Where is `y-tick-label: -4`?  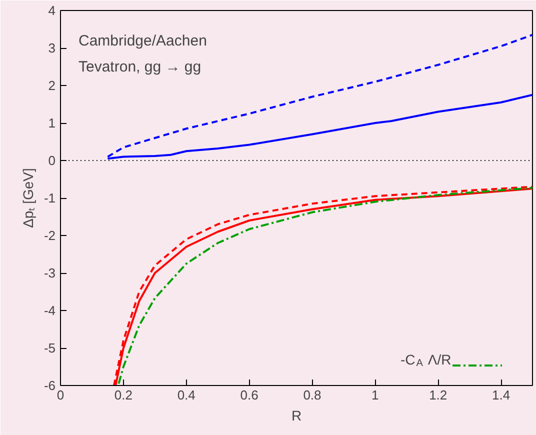 y-tick-label: -4 is located at coordinates (50, 310).